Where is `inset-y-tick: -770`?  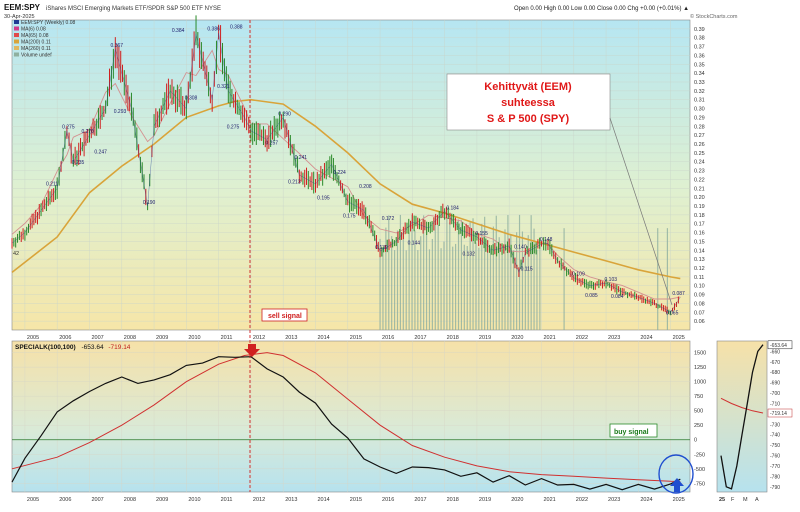 inset-y-tick: -770 is located at coordinates (775, 467).